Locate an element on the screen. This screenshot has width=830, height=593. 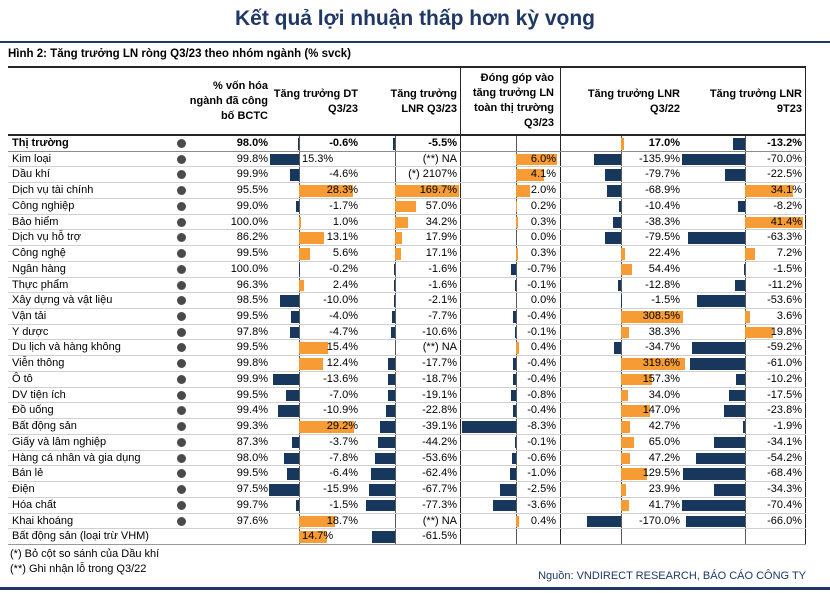
lnr-value: (**) NA is located at coordinates (439, 520).